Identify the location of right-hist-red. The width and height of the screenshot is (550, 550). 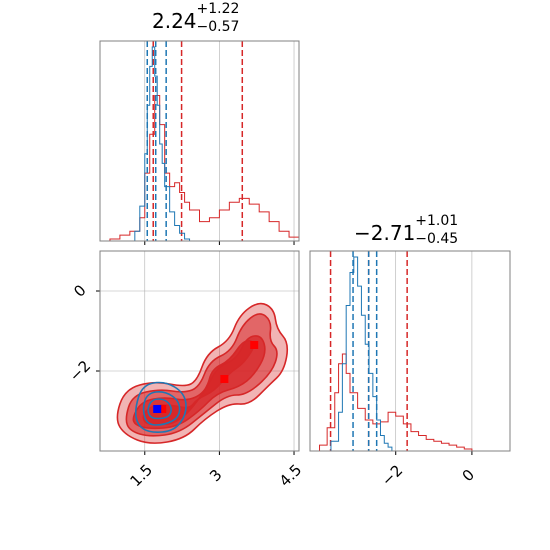
(392, 402).